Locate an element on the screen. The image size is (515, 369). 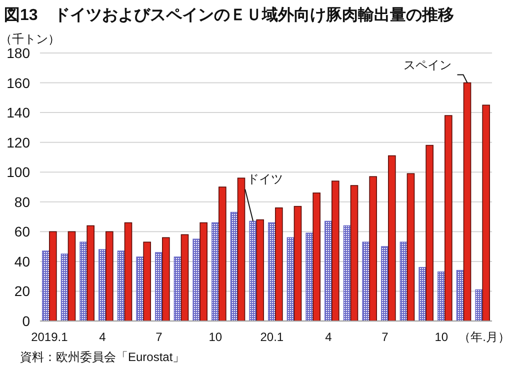
y-tick-label: 80 is located at coordinates (22, 202).